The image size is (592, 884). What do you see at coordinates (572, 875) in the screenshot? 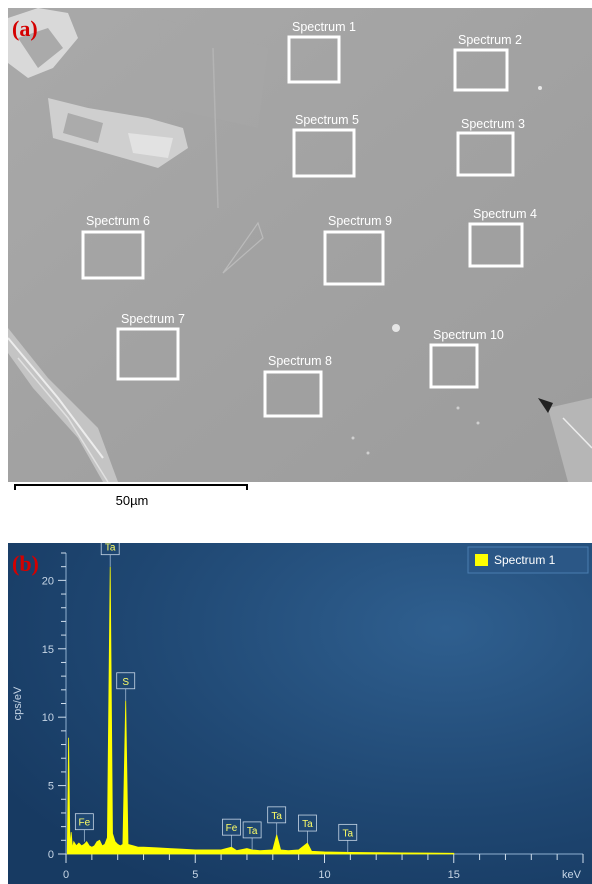
I see `x-axis-label: keV` at bounding box center [572, 875].